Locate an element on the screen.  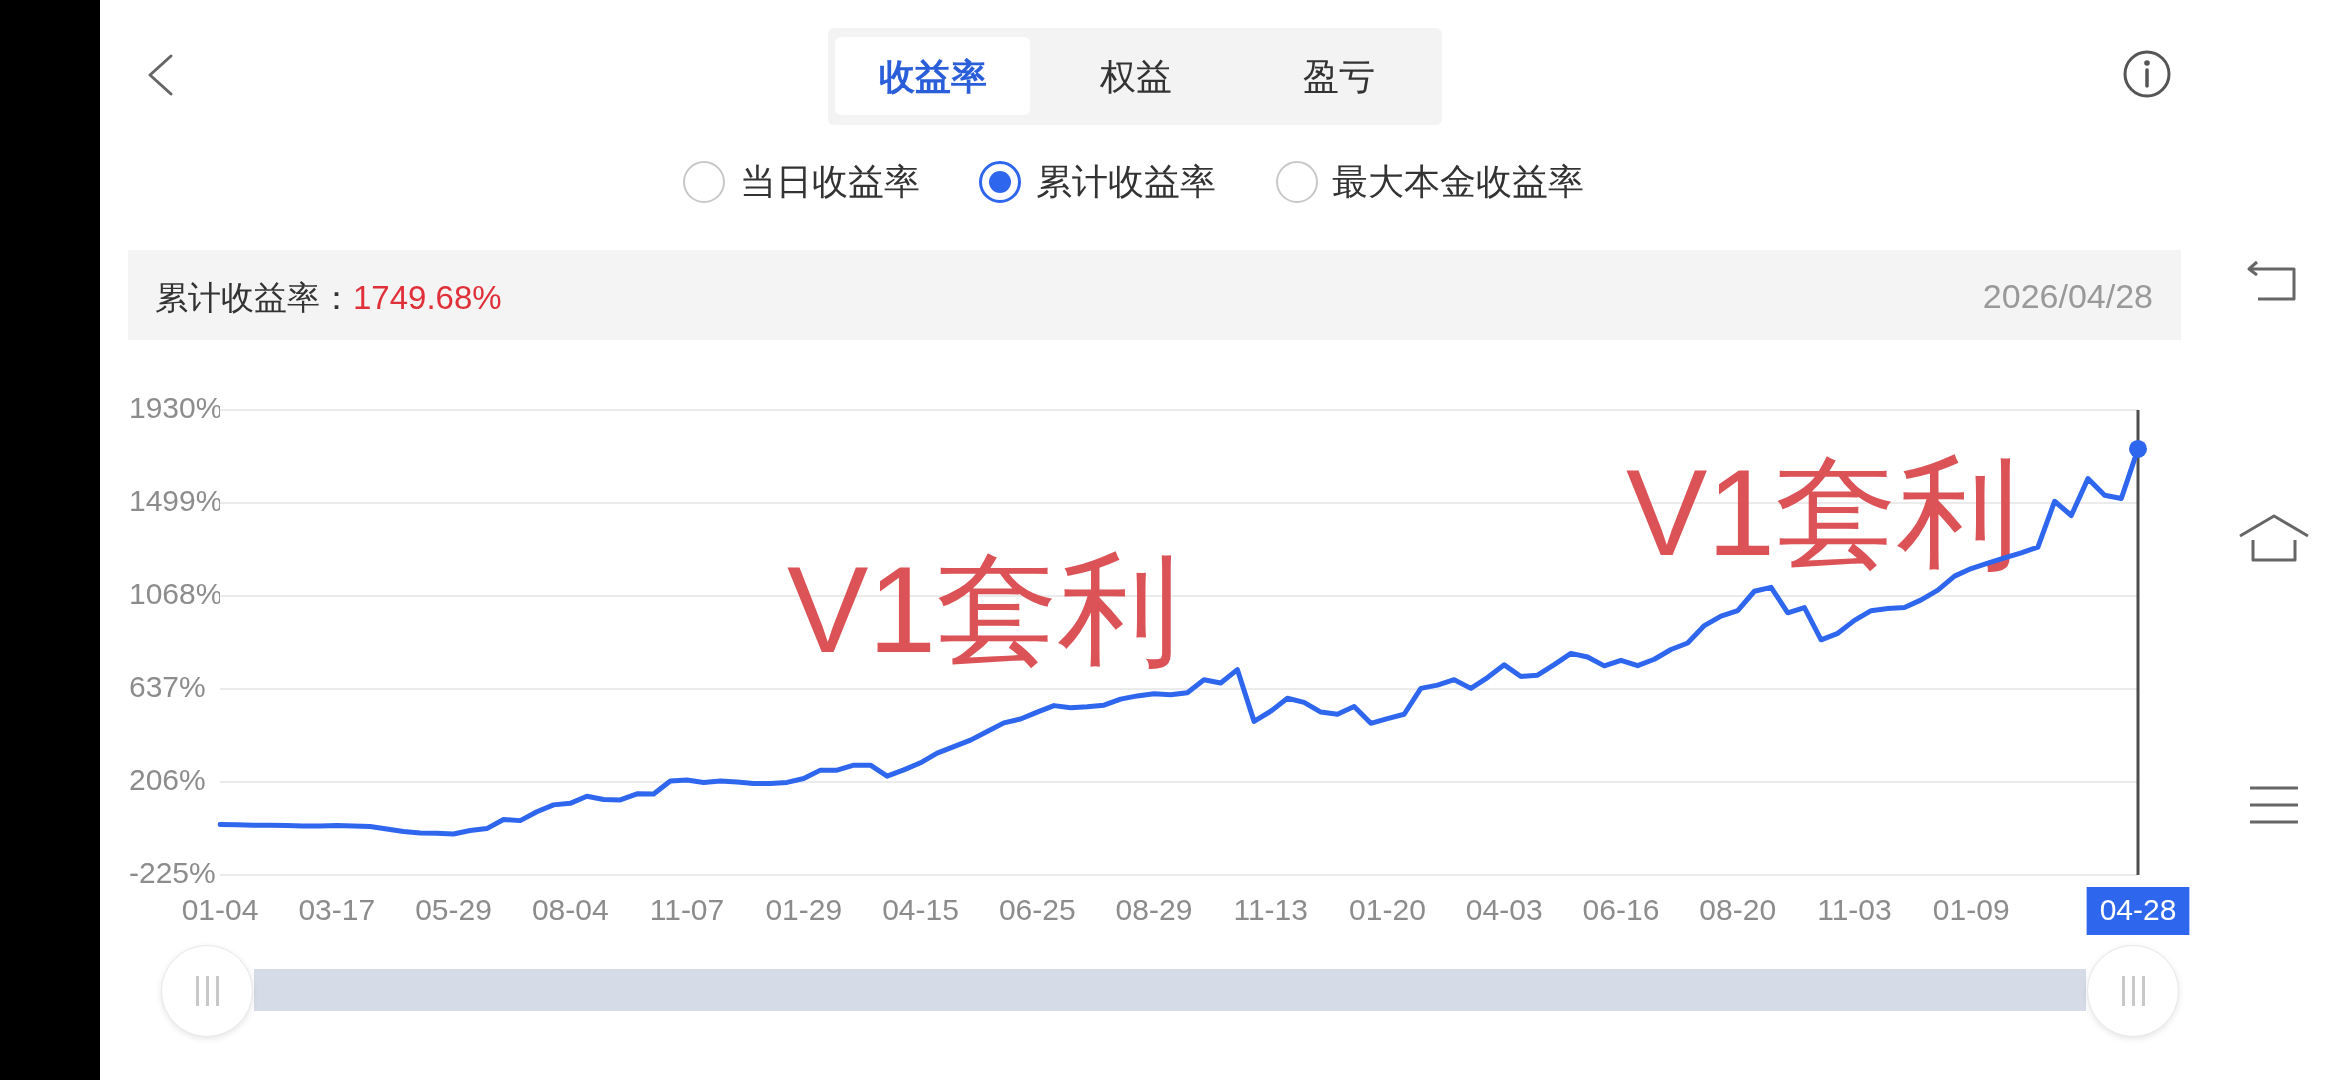
x-tick-label: 04-15 is located at coordinates (920, 910).